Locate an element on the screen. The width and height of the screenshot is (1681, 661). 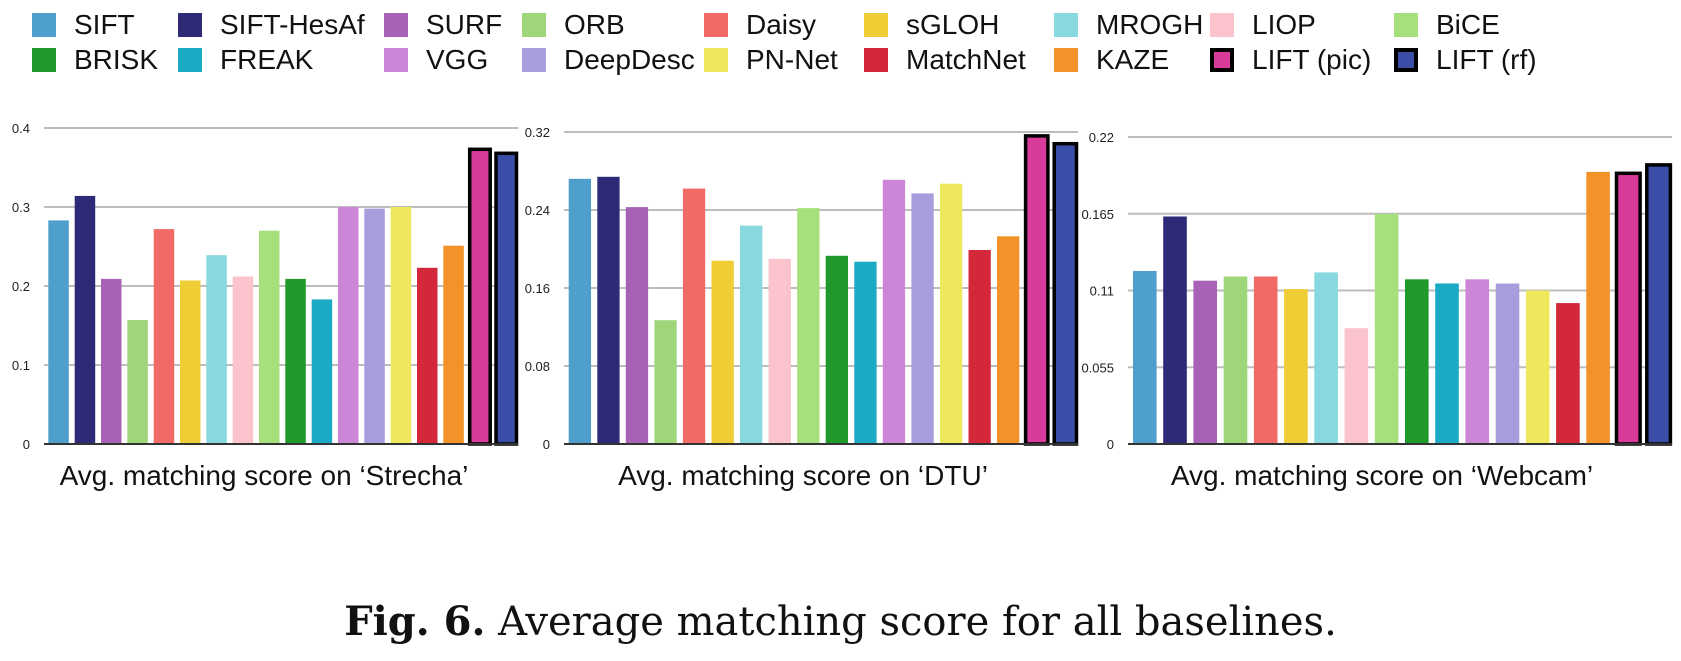
legend-item: PN-Net is located at coordinates (771, 60).